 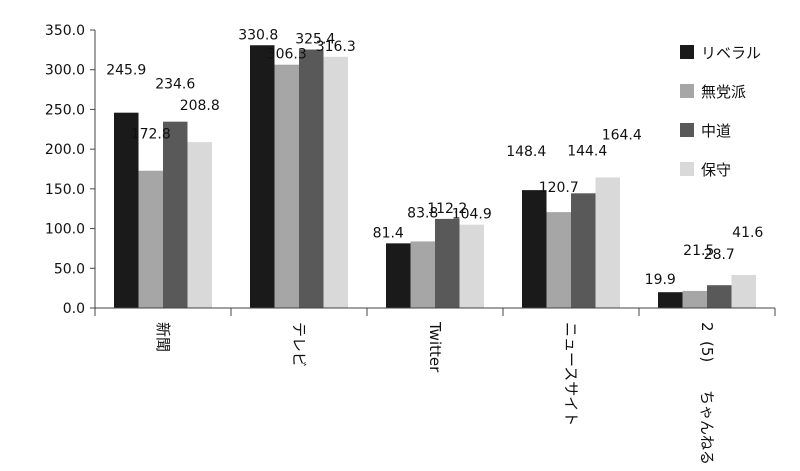 I want to click on x-category-label: ニュースサイト, so click(x=571, y=374).